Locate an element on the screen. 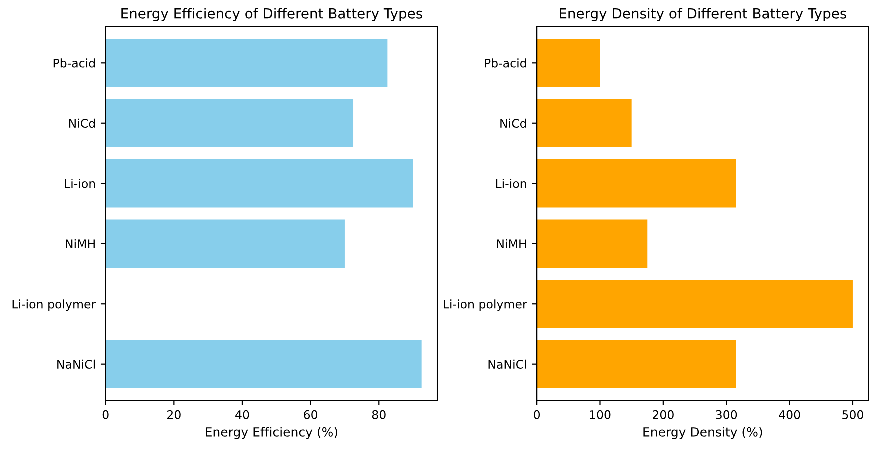 Image resolution: width=882 pixels, height=450 pixels. x-tick-label: 40 is located at coordinates (243, 415).